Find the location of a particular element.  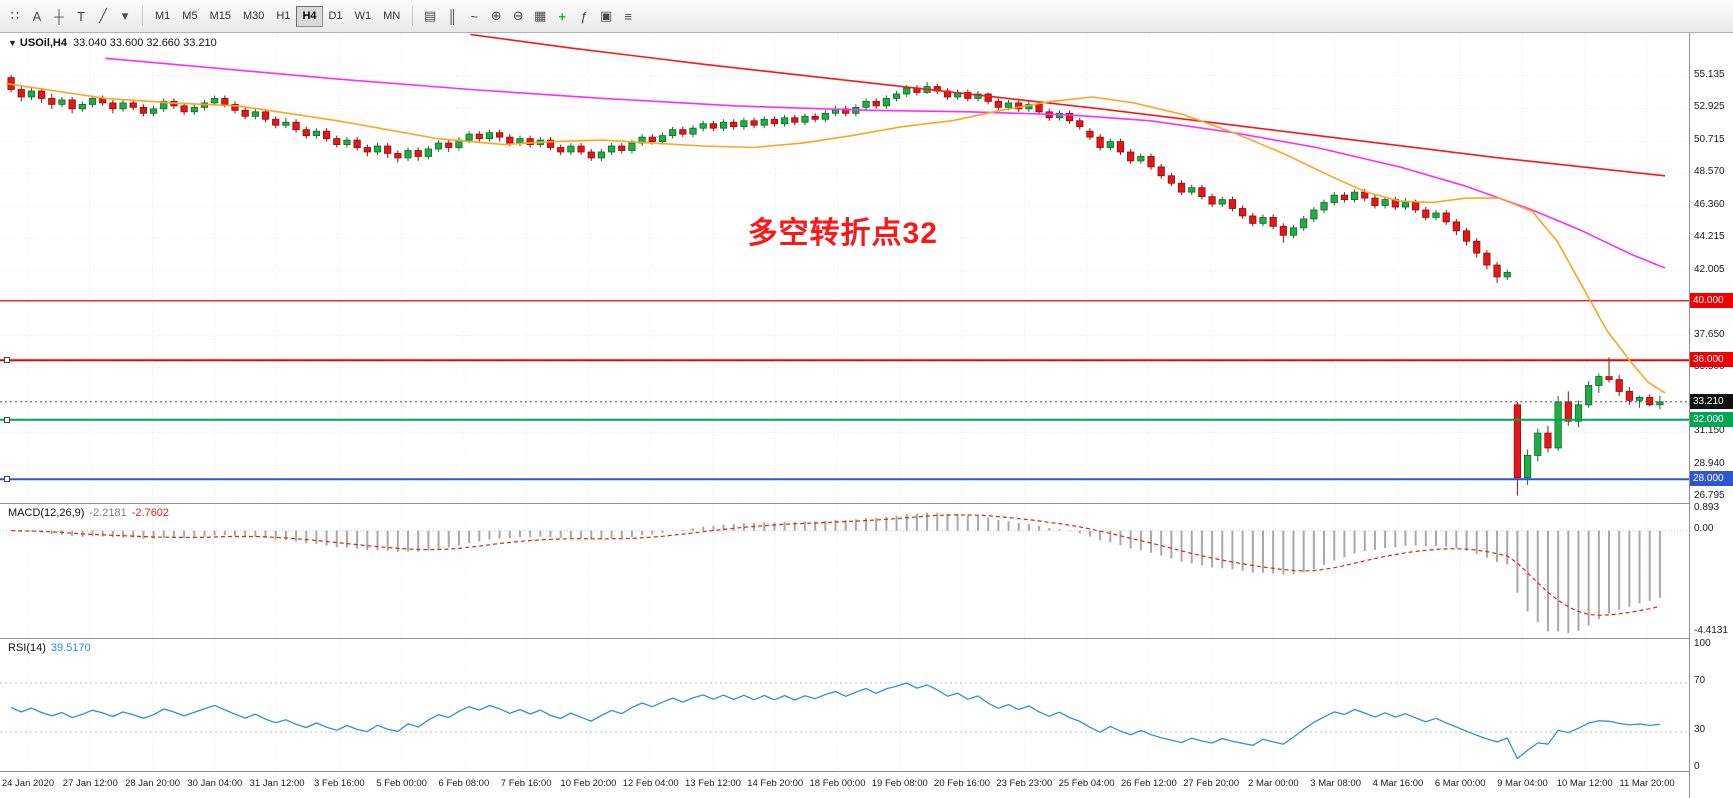

price-axis-label: 42.005 is located at coordinates (1709, 269).